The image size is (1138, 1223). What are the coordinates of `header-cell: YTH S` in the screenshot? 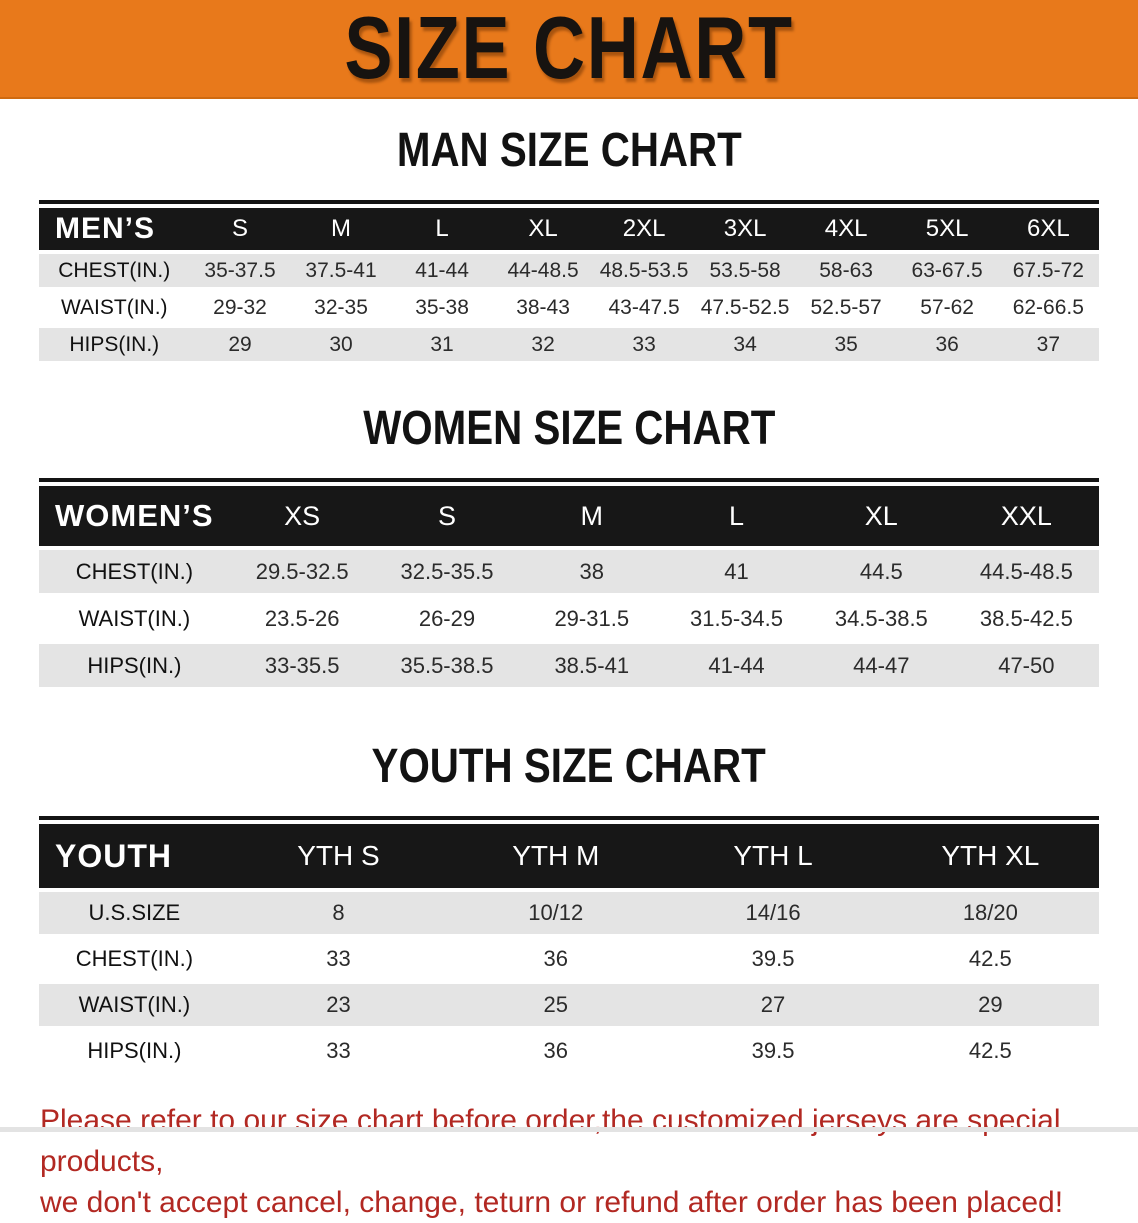 It's located at (338, 855).